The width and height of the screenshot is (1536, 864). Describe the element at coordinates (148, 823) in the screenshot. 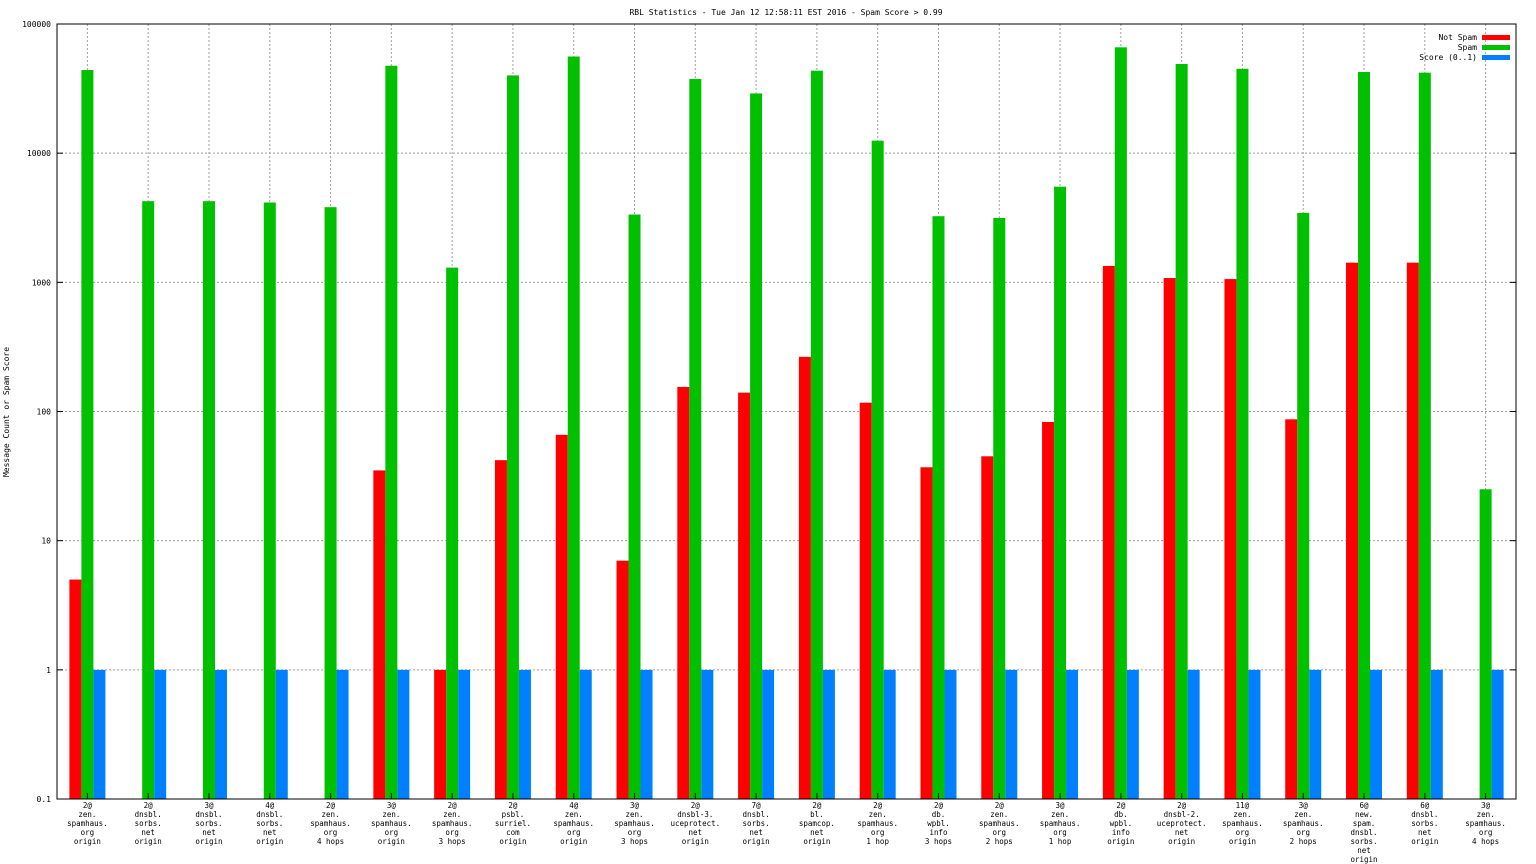

I see `x-tick-label: 2@ dnsbl. sorbs. net origin` at that location.